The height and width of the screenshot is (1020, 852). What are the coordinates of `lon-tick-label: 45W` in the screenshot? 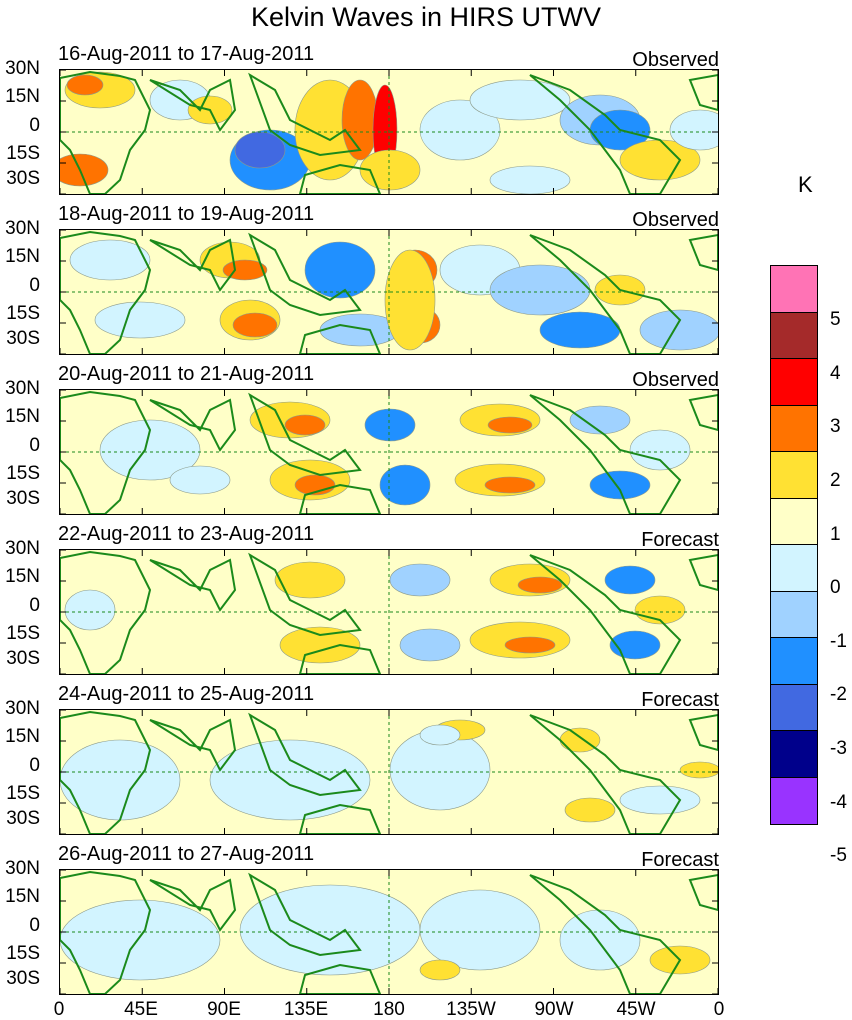 It's located at (636, 1009).